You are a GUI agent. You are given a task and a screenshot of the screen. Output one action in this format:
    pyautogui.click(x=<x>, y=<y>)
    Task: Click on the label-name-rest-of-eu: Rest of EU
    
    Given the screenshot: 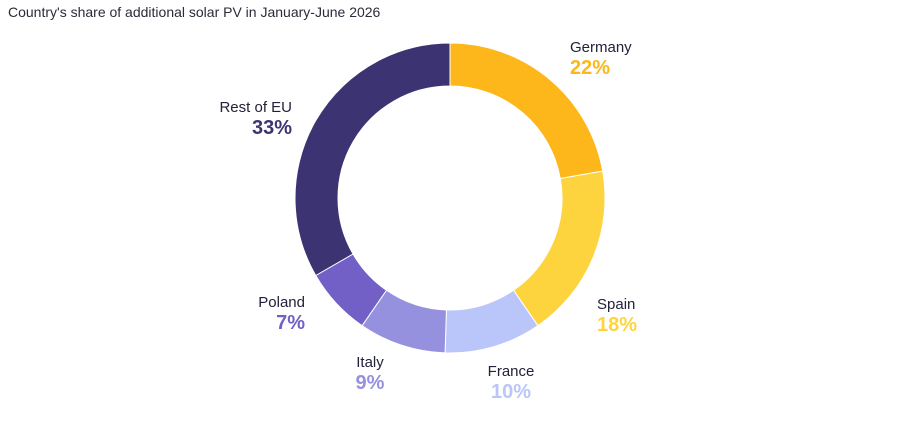 What is the action you would take?
    pyautogui.click(x=255, y=107)
    